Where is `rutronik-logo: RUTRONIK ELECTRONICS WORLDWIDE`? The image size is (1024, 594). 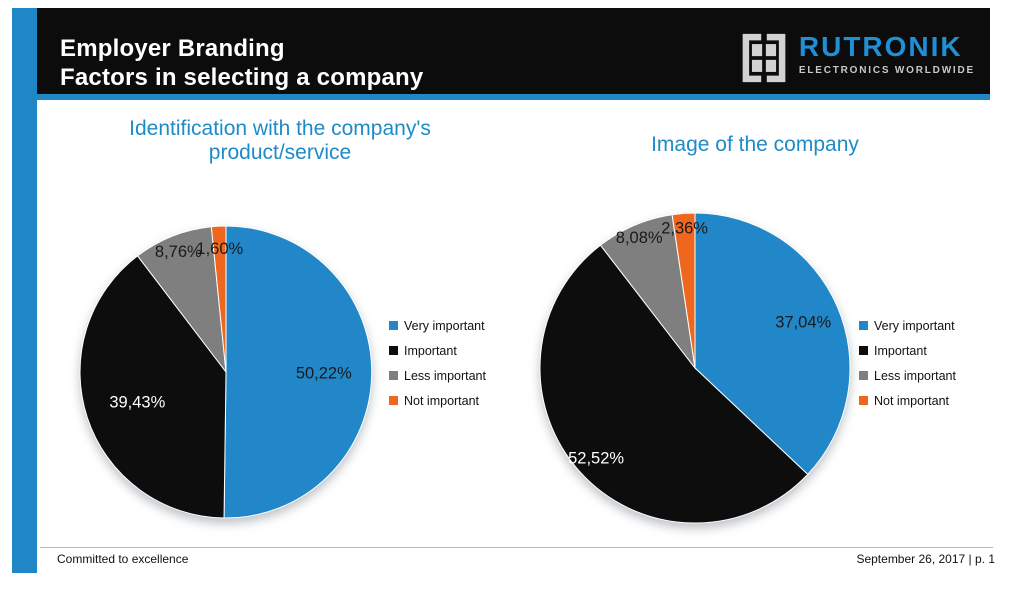
rutronik-logo: RUTRONIK ELECTRONICS WORLDWIDE is located at coordinates (857, 58).